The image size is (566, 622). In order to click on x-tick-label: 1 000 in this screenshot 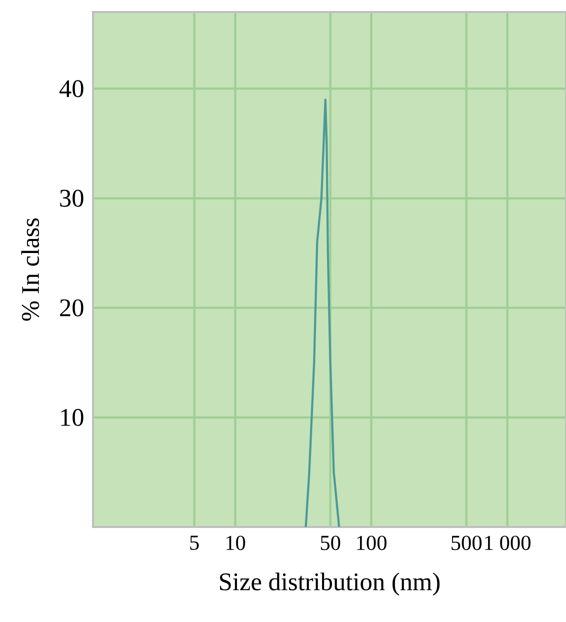, I will do `click(507, 543)`.